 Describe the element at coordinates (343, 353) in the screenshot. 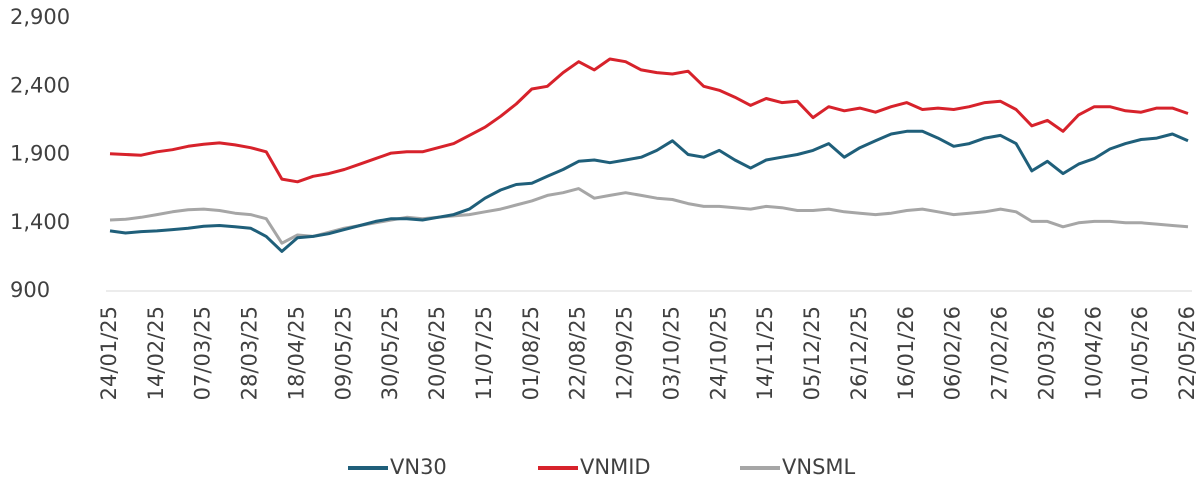

I see `x-tick-label: 09/05/25` at that location.